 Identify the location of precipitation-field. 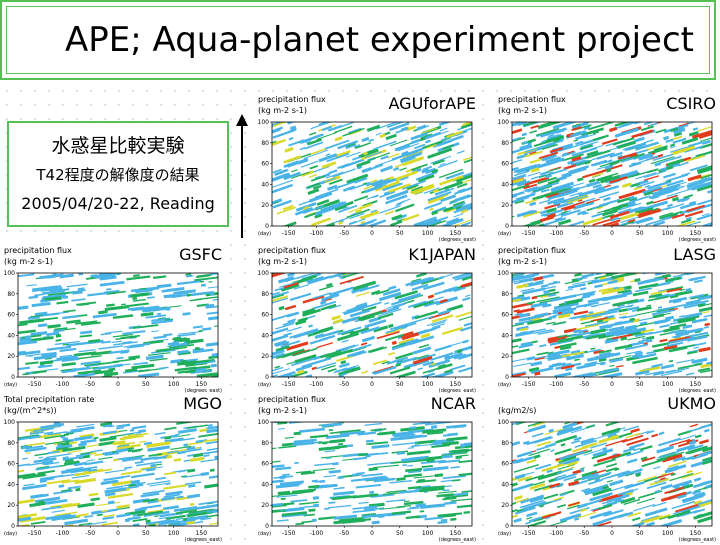
(372, 474).